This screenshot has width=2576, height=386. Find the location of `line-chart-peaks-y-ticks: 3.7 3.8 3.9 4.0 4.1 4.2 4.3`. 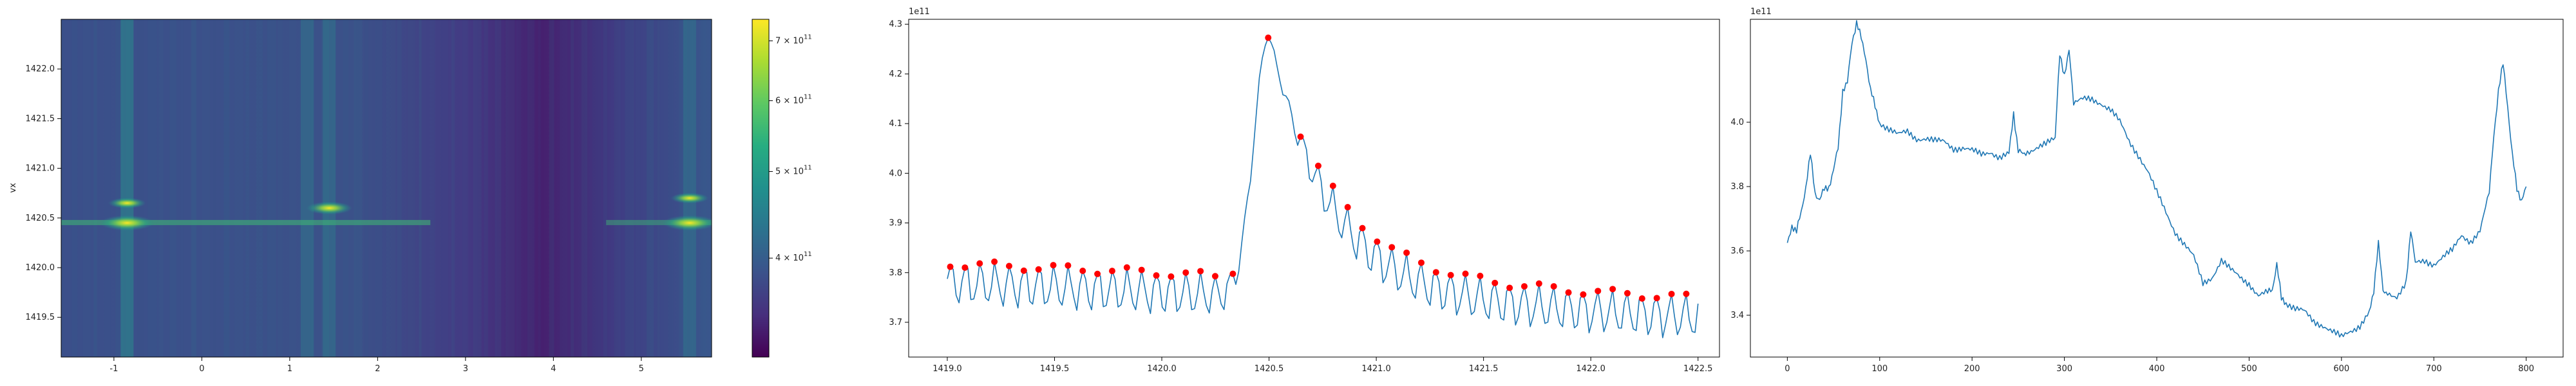

line-chart-peaks-y-ticks: 3.7 3.8 3.9 4.0 4.1 4.2 4.3 is located at coordinates (899, 173).